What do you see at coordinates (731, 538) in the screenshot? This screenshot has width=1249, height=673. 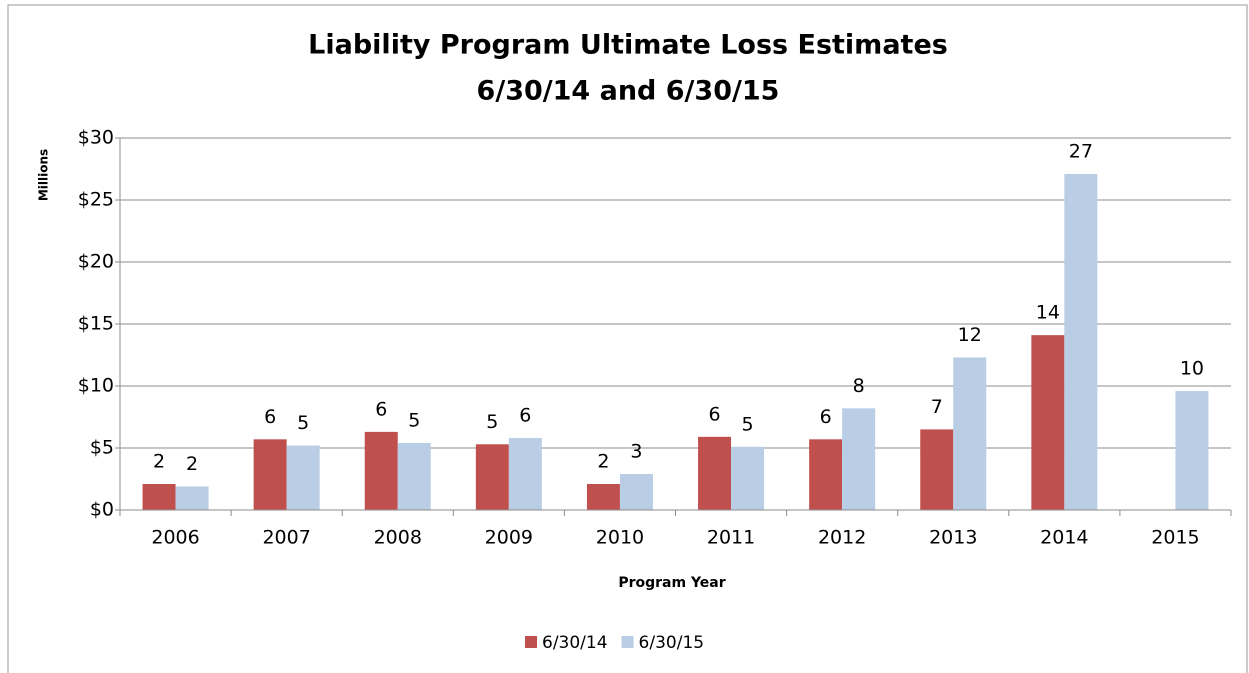 I see `x-tick-label: 2011` at bounding box center [731, 538].